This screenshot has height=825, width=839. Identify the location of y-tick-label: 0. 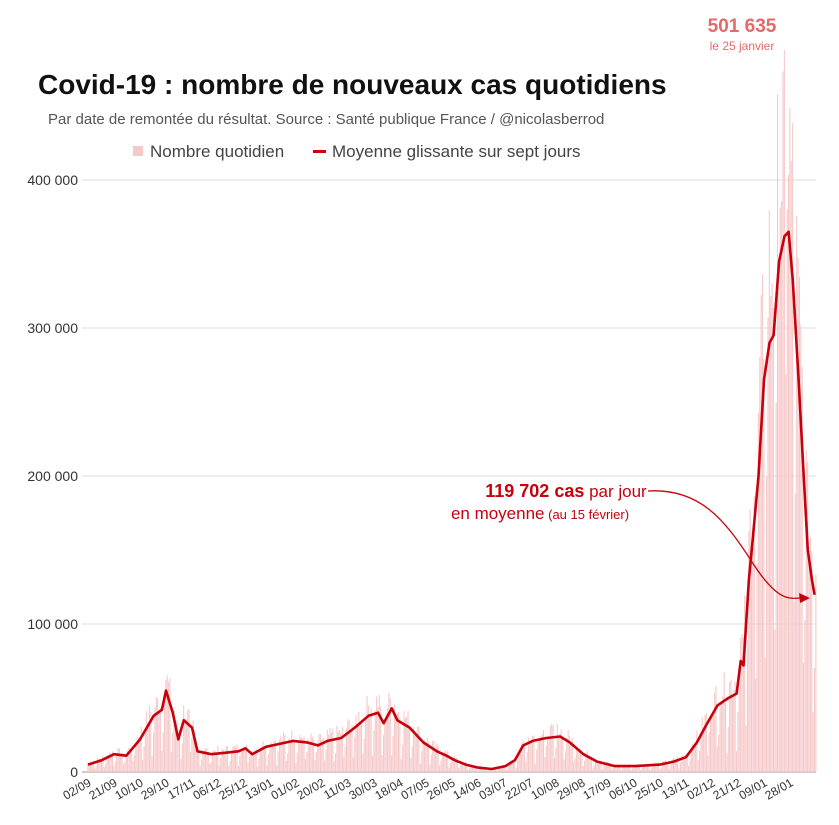
(74, 772).